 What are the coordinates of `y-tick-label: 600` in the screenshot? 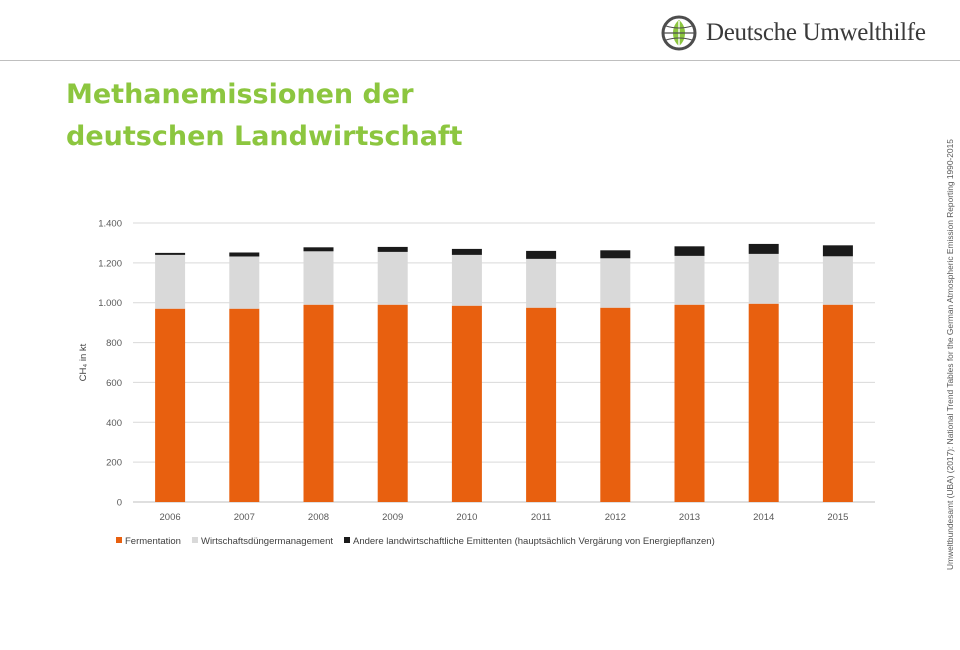 It's located at (114, 383).